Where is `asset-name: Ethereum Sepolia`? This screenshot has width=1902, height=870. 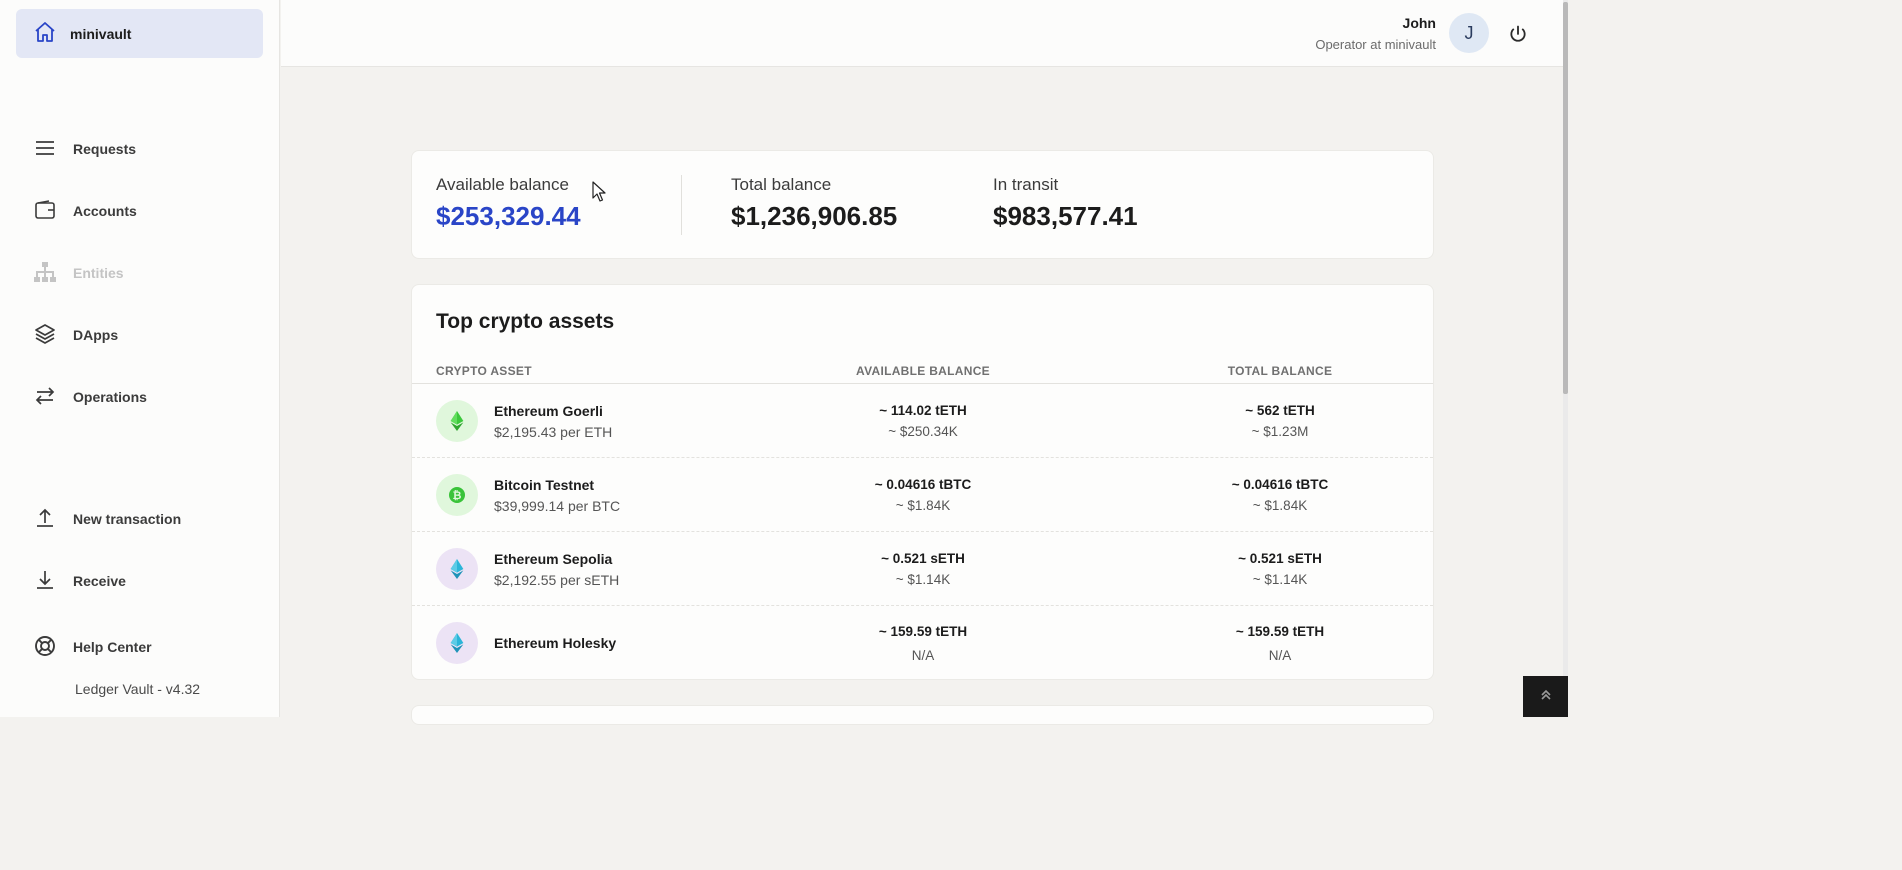 asset-name: Ethereum Sepolia is located at coordinates (553, 559).